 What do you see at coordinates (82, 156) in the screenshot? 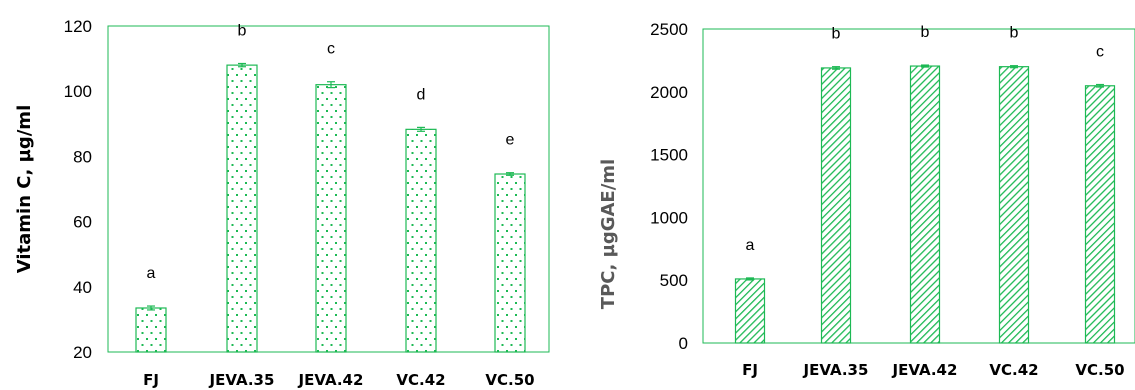
I see `y-tick-label: 80` at bounding box center [82, 156].